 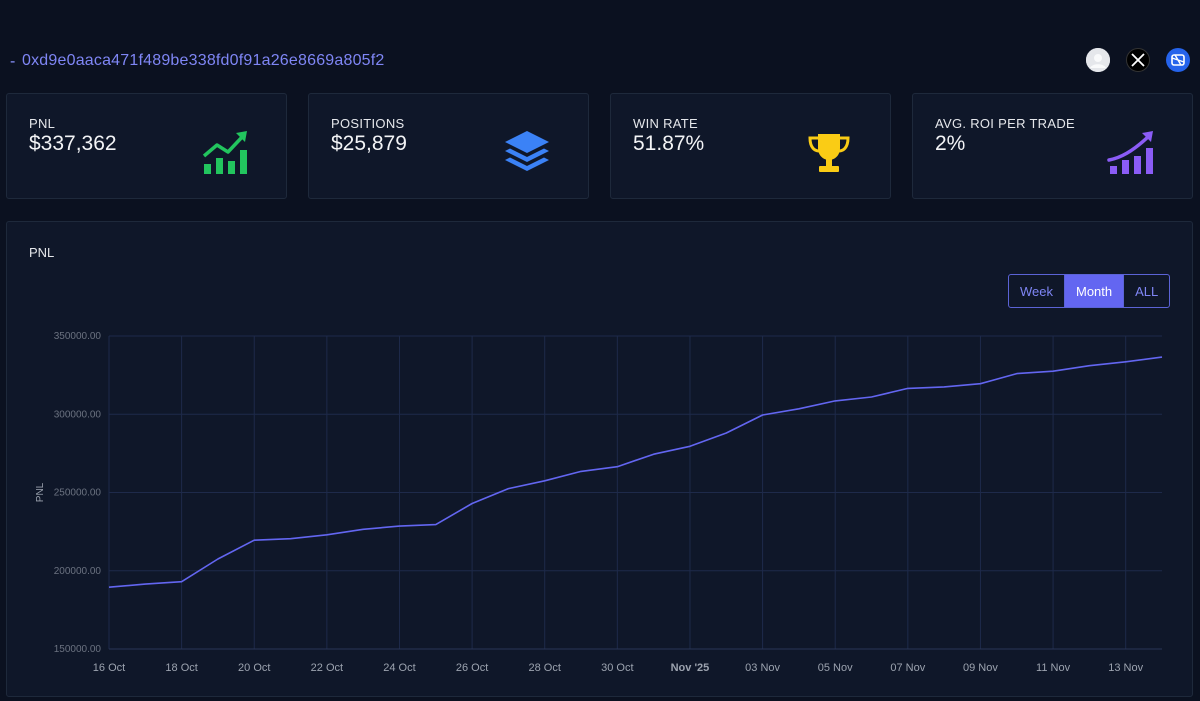 What do you see at coordinates (1095, 291) in the screenshot?
I see `range-month-button: Month` at bounding box center [1095, 291].